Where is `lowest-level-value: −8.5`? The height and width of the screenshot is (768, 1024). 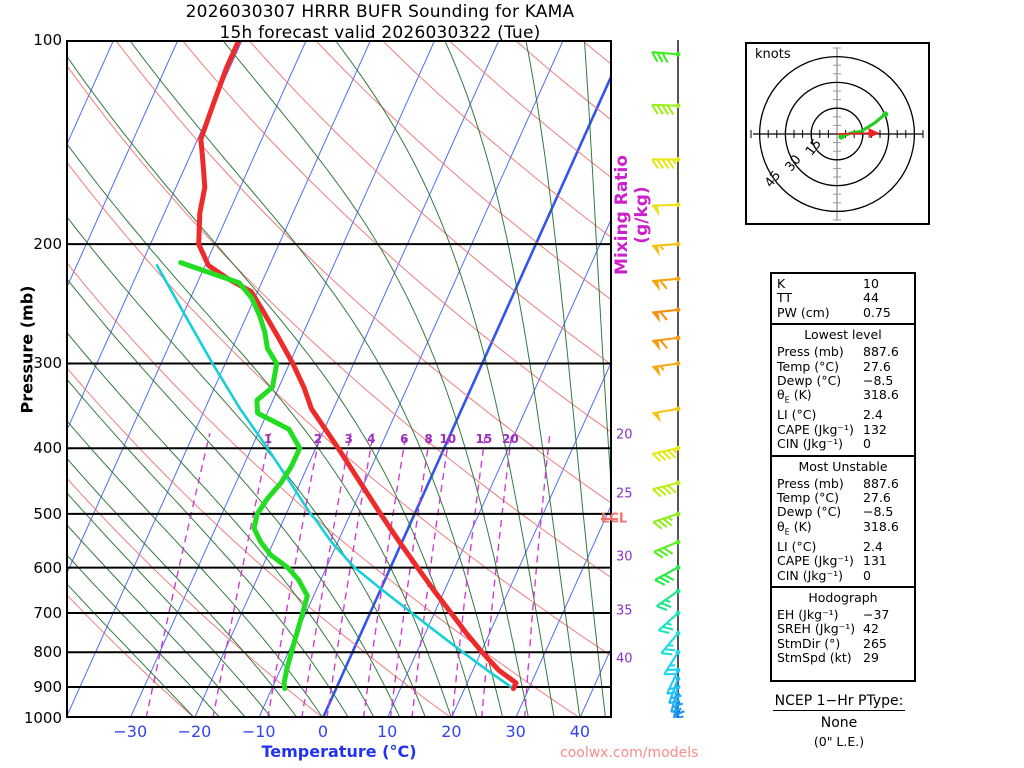
lowest-level-value: −8.5 is located at coordinates (878, 381).